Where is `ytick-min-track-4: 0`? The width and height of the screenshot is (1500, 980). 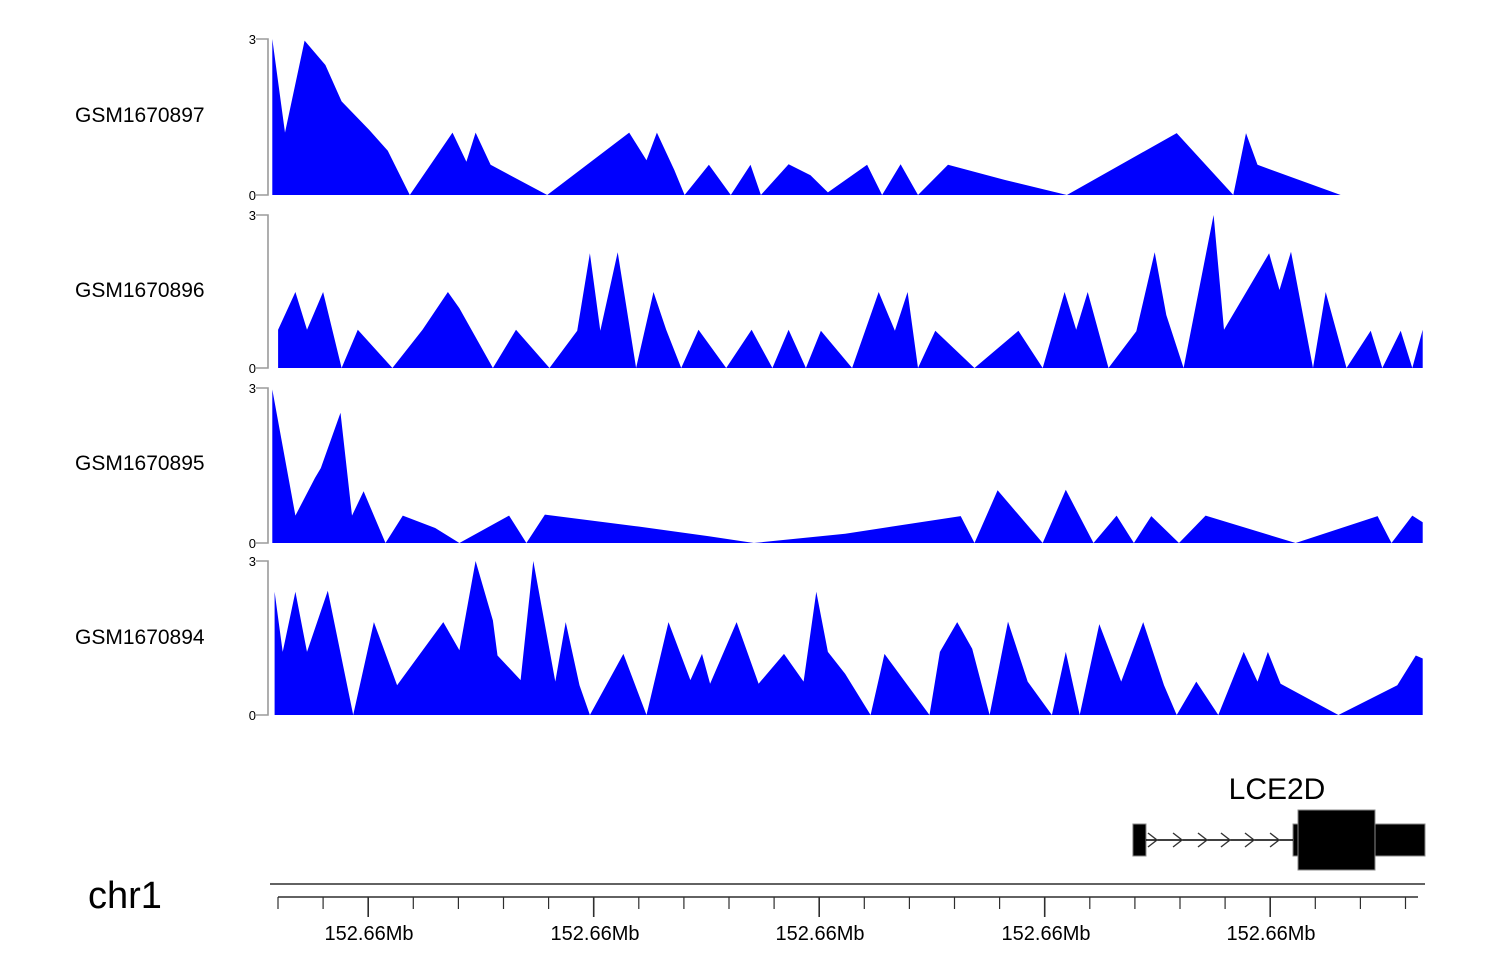 ytick-min-track-4: 0 is located at coordinates (252, 715).